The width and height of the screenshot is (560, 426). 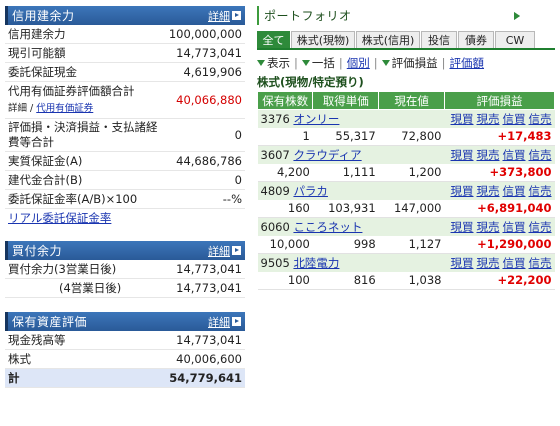 I want to click on buying-detail-button: 詳細, so click(x=224, y=251).